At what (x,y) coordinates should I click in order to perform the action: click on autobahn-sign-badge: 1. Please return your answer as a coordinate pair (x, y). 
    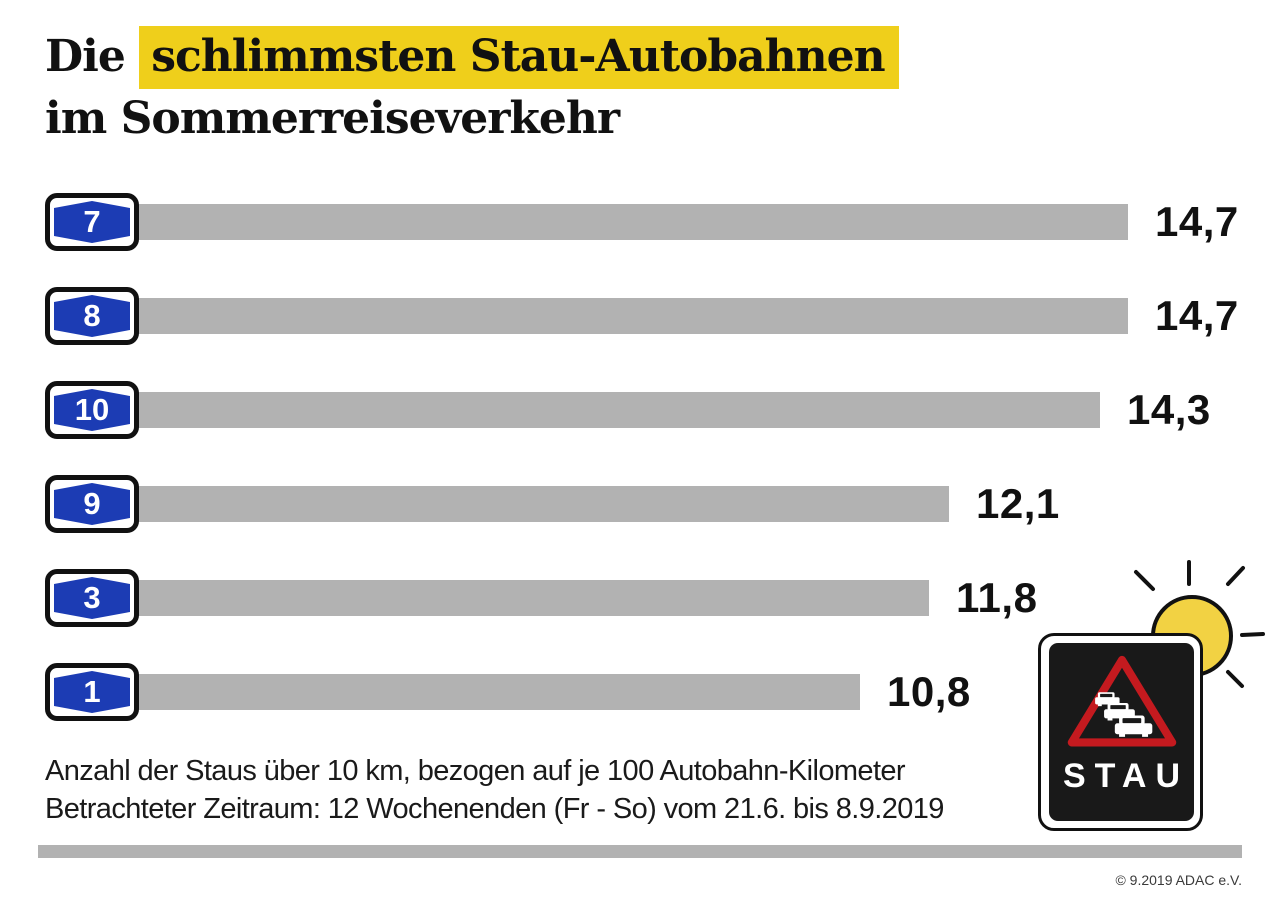
    Looking at the image, I should click on (92, 692).